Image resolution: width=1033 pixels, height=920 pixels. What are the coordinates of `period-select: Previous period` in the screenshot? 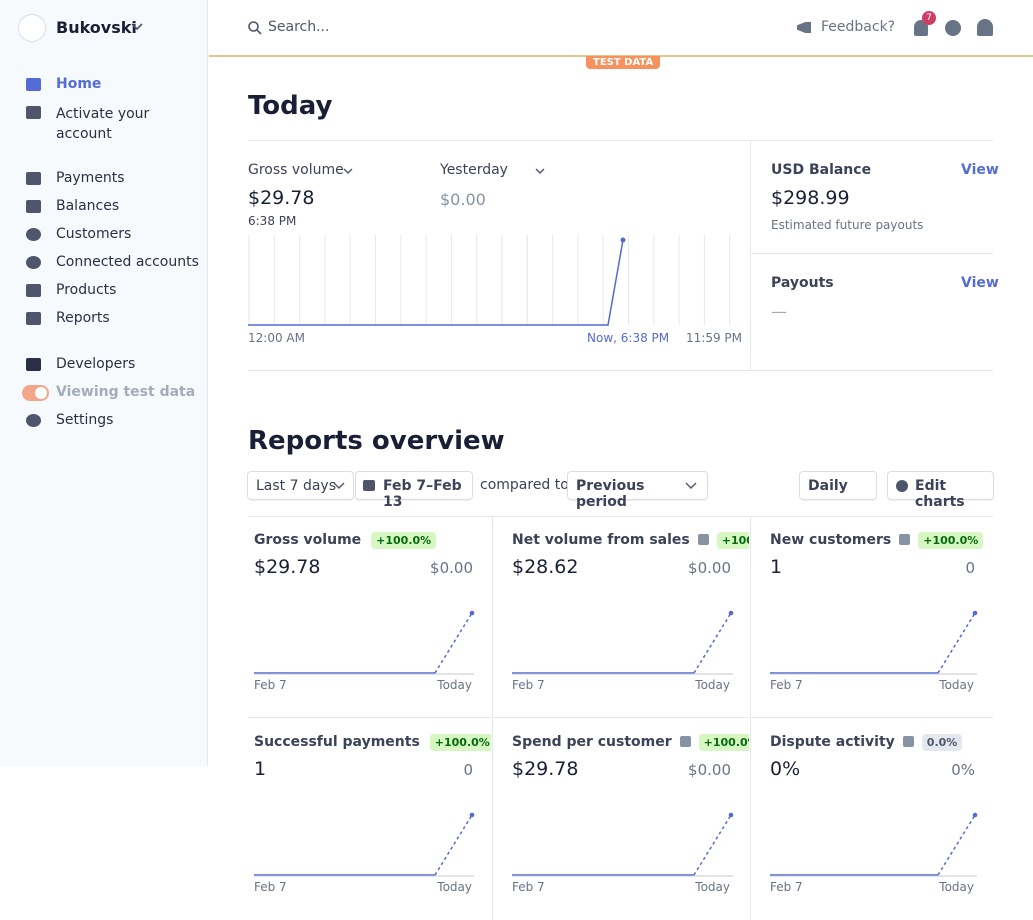 It's located at (637, 490).